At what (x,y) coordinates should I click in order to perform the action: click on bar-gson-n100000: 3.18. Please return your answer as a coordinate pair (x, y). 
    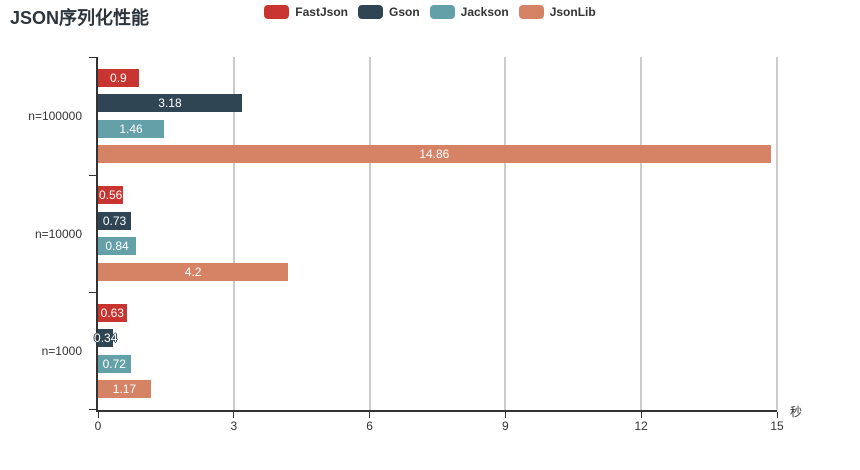
    Looking at the image, I should click on (170, 103).